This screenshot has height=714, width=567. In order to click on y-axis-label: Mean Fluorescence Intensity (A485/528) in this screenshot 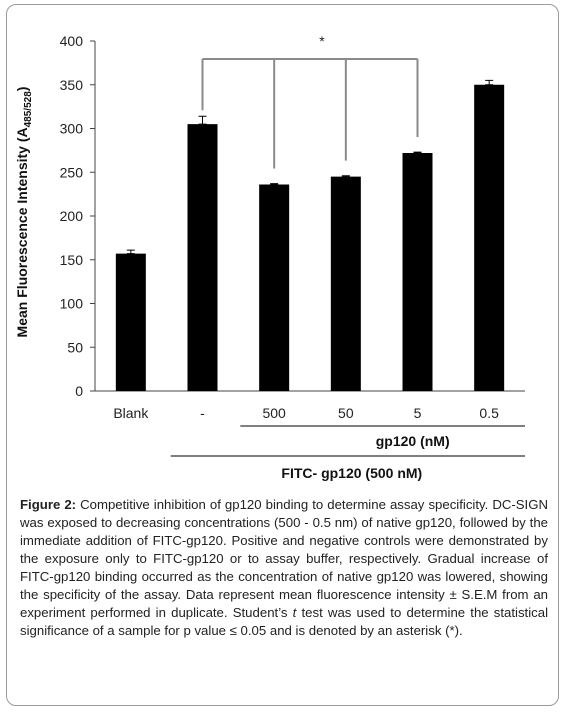, I will do `click(24, 212)`.